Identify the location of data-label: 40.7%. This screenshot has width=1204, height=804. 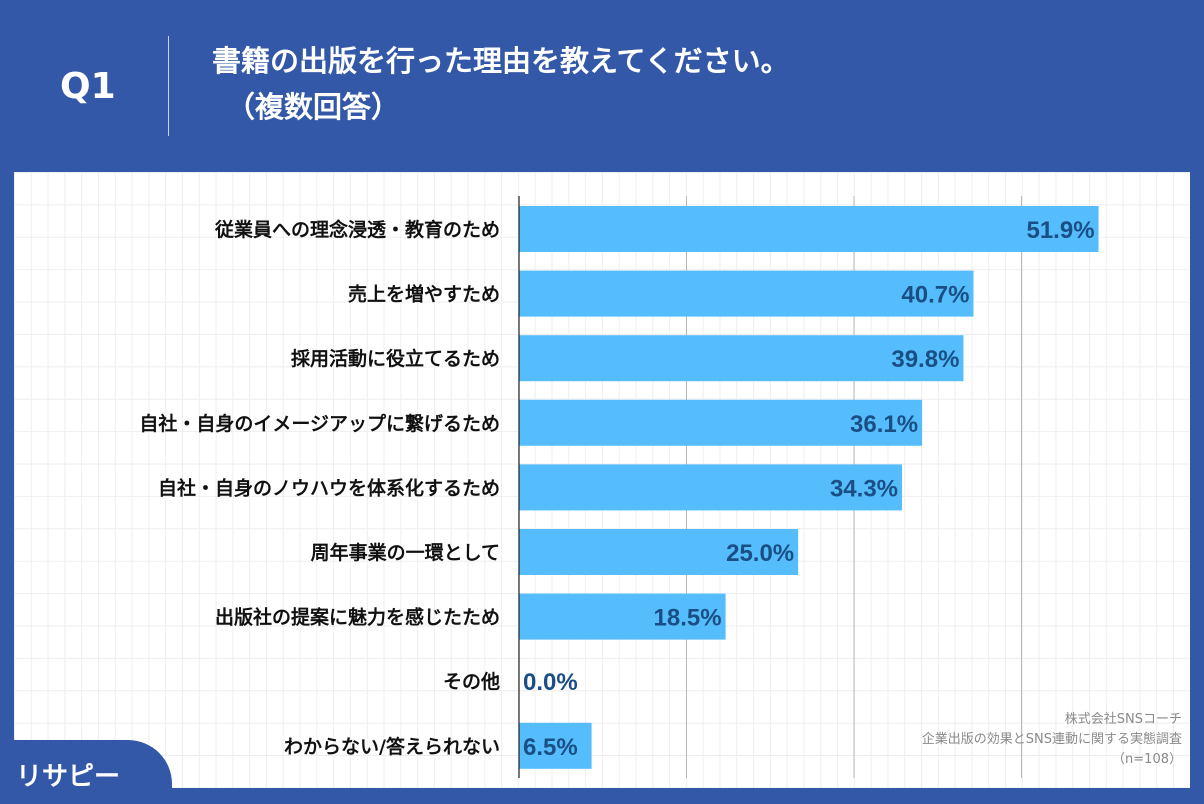
(935, 295).